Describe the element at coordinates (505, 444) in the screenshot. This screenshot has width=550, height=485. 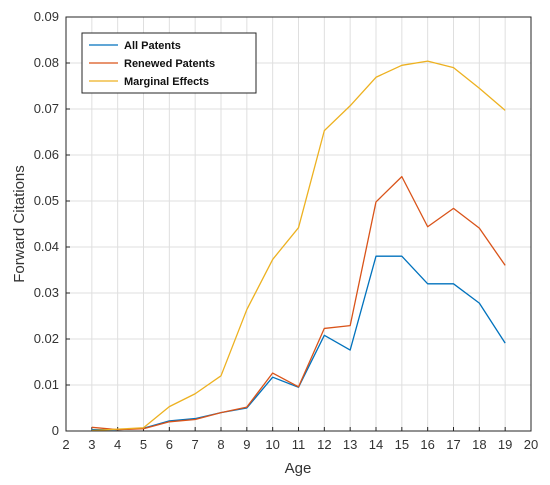
I see `x-tick-label: 19` at that location.